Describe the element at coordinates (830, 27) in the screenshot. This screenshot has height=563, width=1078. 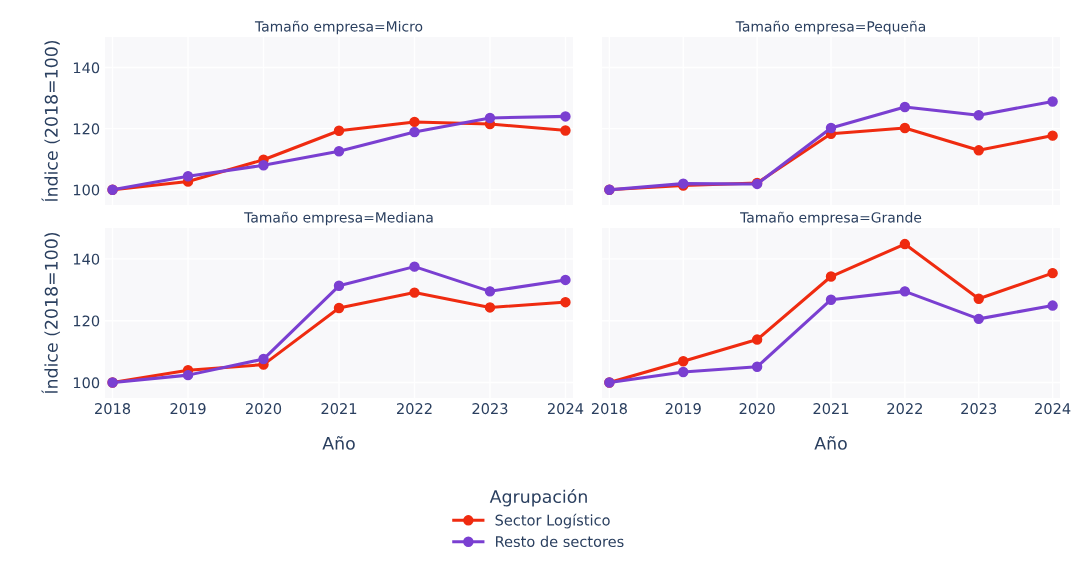
I see `chart-title: Tamaño empresa=Pequeña` at that location.